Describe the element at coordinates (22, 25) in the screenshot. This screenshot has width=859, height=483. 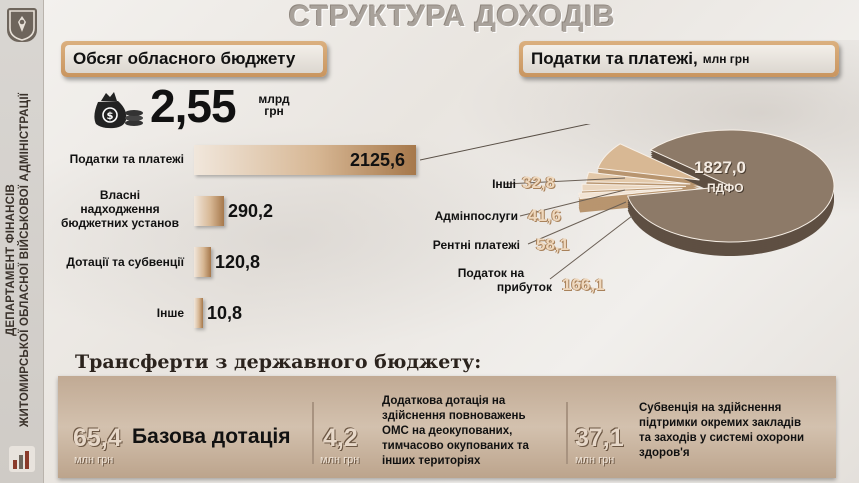
I see `coat-of-arms-icon` at that location.